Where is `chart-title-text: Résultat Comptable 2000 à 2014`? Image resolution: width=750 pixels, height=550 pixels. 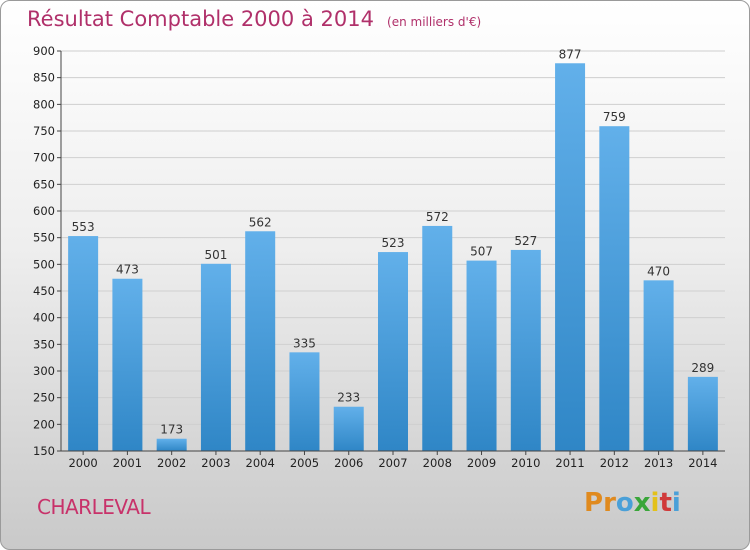 chart-title-text: Résultat Comptable 2000 à 2014 is located at coordinates (200, 19).